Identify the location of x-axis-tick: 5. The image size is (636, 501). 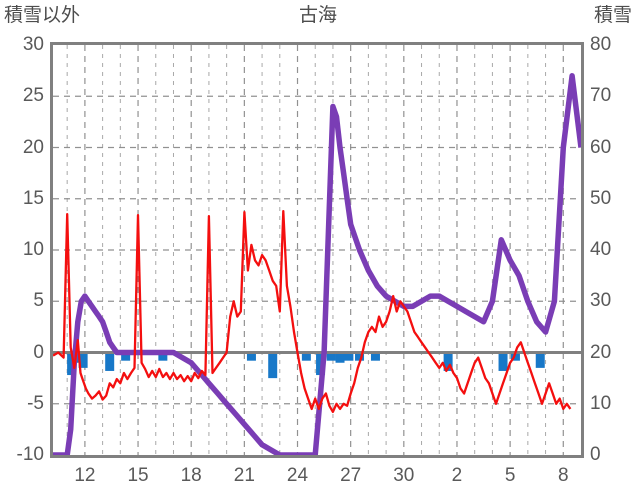
(510, 475).